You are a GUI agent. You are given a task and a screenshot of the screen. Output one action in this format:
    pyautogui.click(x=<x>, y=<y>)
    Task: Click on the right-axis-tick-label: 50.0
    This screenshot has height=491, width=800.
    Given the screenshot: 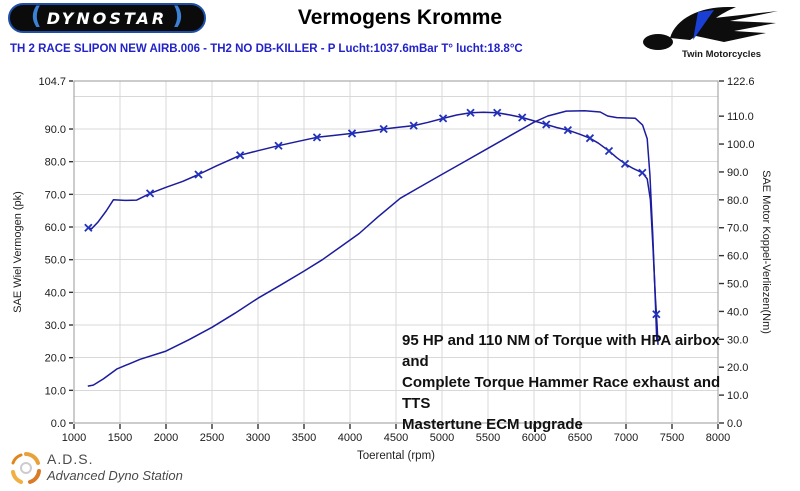 What is the action you would take?
    pyautogui.click(x=737, y=285)
    